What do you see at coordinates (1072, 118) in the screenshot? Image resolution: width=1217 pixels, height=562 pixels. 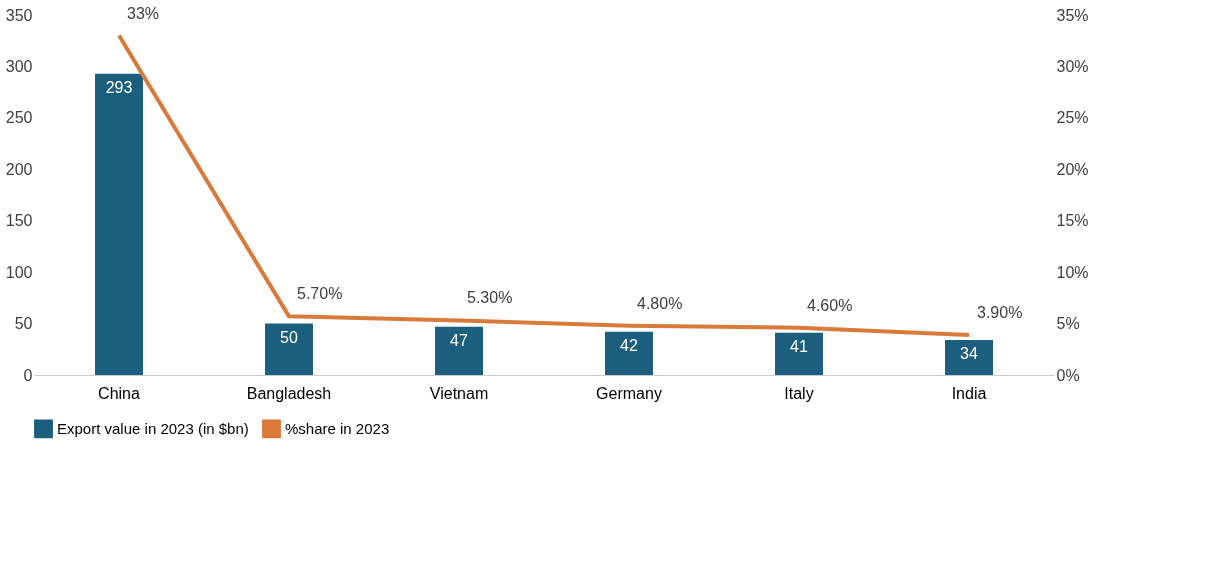 I see `y2-tick-label: 25%` at bounding box center [1072, 118].